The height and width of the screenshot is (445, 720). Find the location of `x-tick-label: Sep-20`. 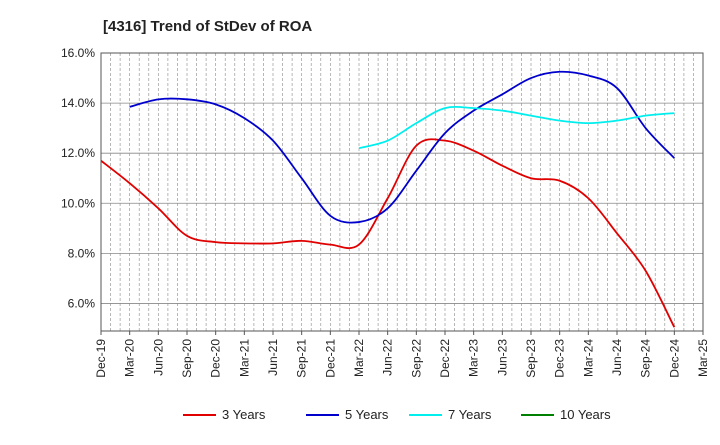

x-tick-label: Sep-20 is located at coordinates (187, 358).